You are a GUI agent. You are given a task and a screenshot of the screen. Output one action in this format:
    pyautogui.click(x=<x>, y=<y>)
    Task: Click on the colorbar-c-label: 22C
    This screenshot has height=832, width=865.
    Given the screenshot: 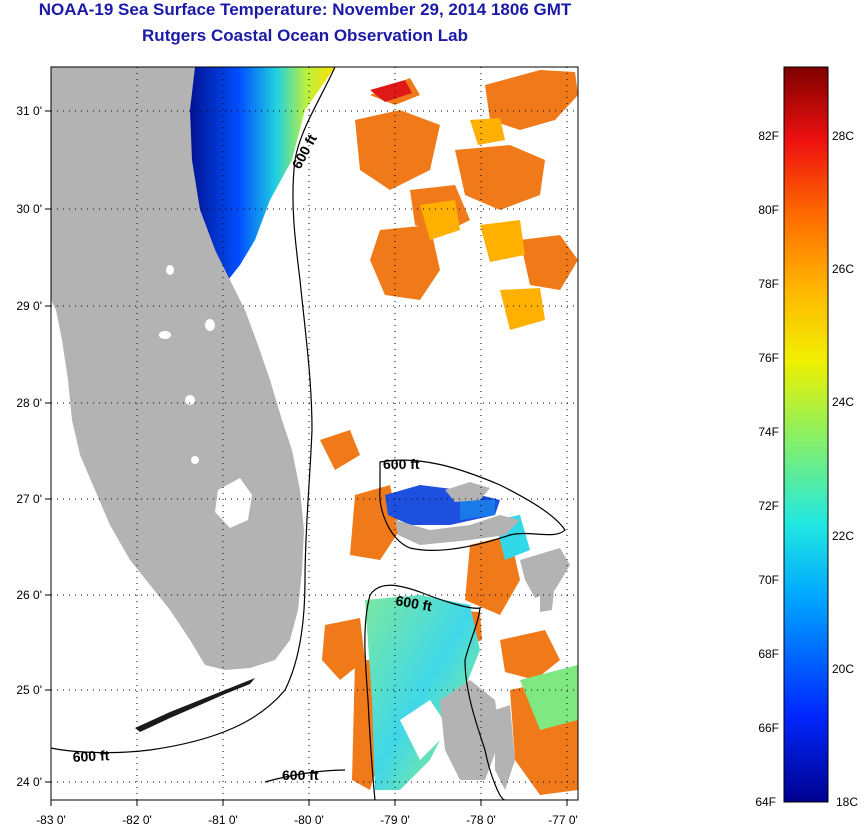 What is the action you would take?
    pyautogui.click(x=843, y=536)
    